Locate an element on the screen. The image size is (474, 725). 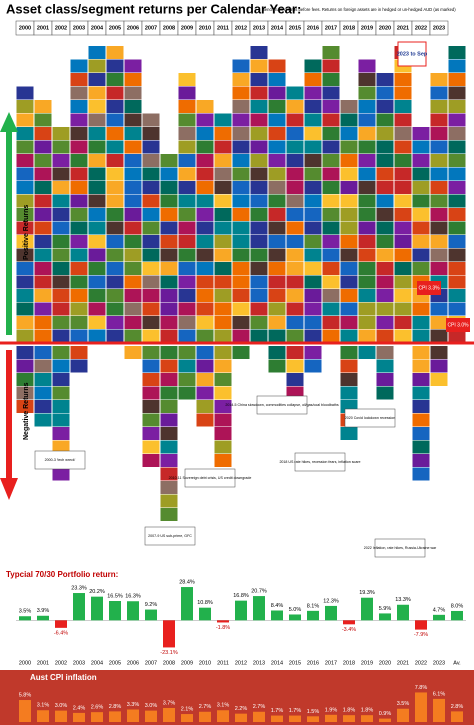
year-header: 2022 is located at coordinates (421, 28).